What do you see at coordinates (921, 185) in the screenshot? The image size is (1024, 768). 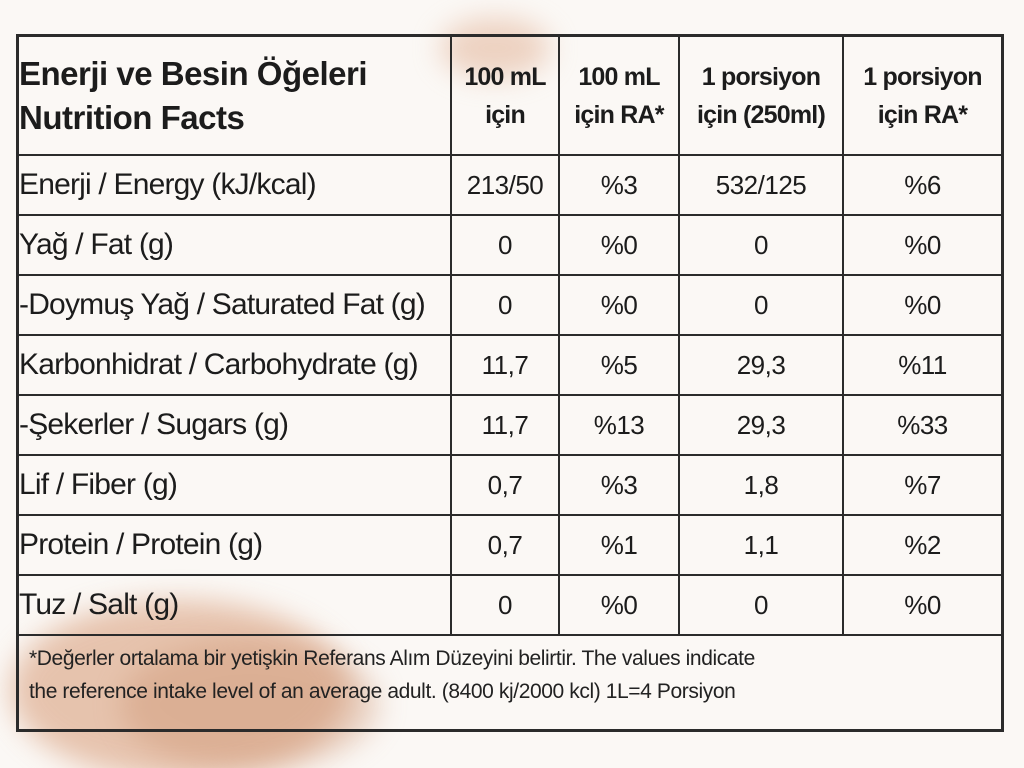 I see `value-per-serving-ri: %6` at bounding box center [921, 185].